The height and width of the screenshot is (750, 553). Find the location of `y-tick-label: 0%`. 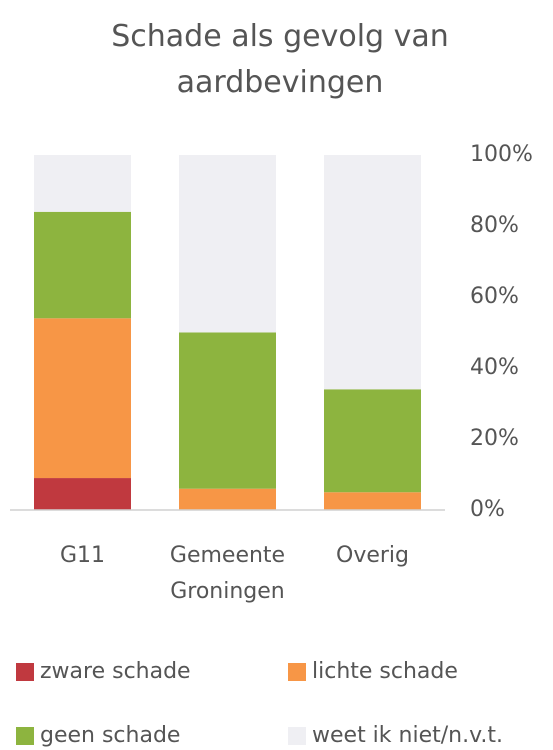

y-tick-label: 0% is located at coordinates (487, 509).